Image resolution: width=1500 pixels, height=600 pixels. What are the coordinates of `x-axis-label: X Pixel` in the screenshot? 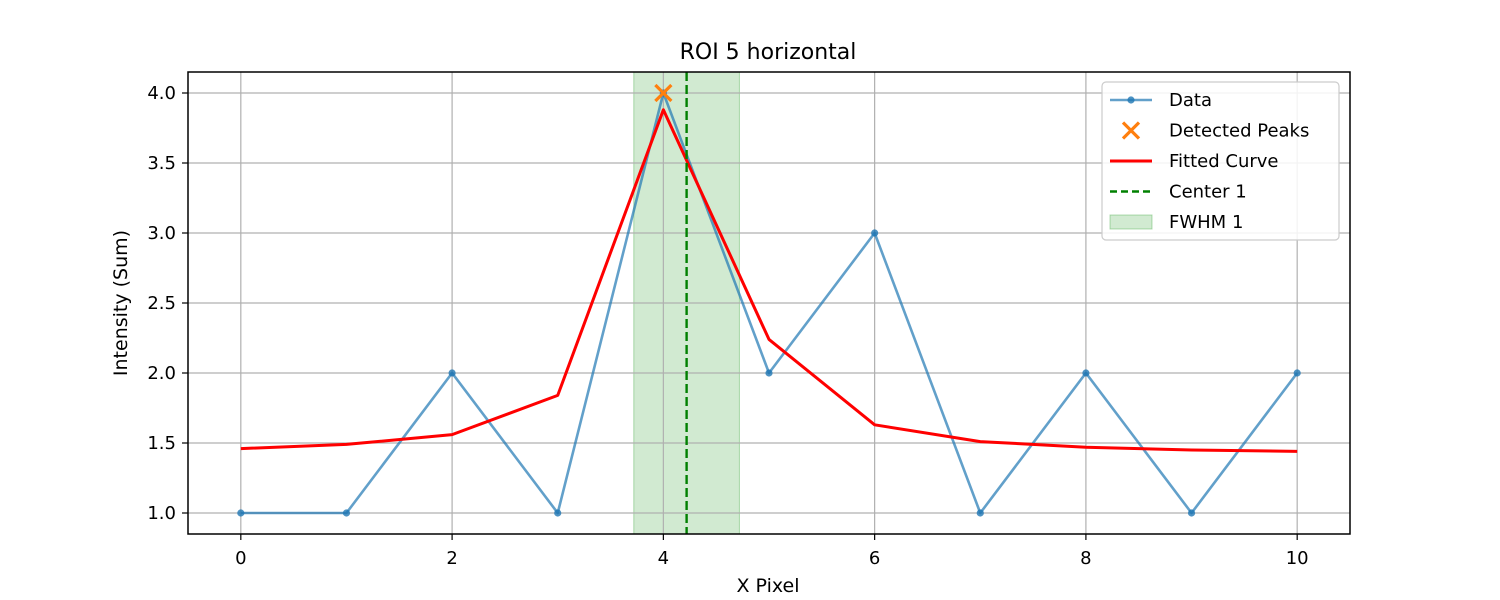 It's located at (767, 586).